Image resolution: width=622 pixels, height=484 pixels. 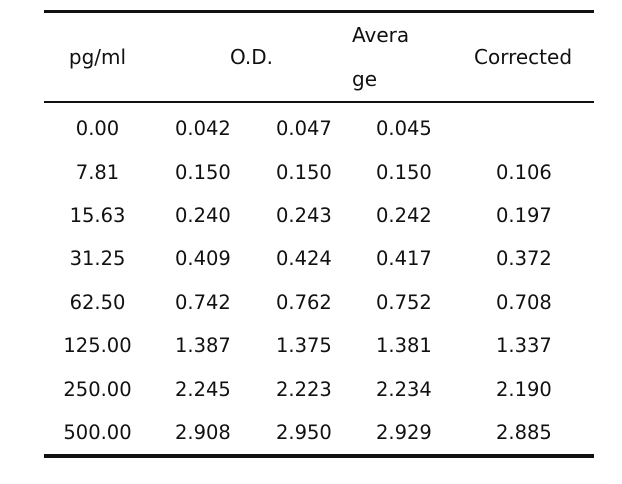 What do you see at coordinates (304, 389) in the screenshot?
I see `cell-od-2: 2.223` at bounding box center [304, 389].